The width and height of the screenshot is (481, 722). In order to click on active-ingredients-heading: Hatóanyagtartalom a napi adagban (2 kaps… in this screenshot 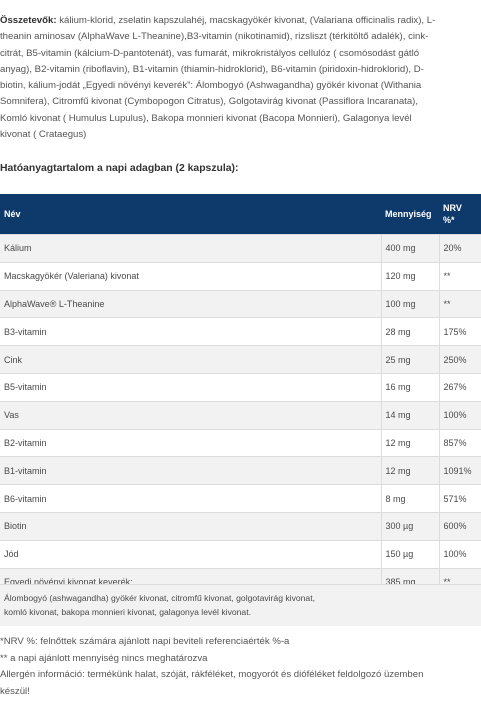, I will do `click(119, 168)`.